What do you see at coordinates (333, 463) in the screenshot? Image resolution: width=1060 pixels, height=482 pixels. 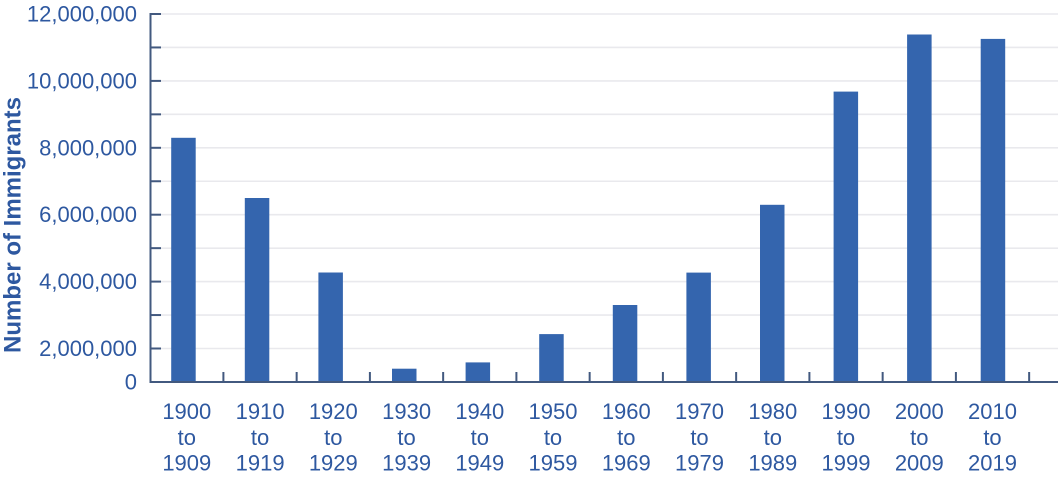 I see `svg-text: 1929` at bounding box center [333, 463].